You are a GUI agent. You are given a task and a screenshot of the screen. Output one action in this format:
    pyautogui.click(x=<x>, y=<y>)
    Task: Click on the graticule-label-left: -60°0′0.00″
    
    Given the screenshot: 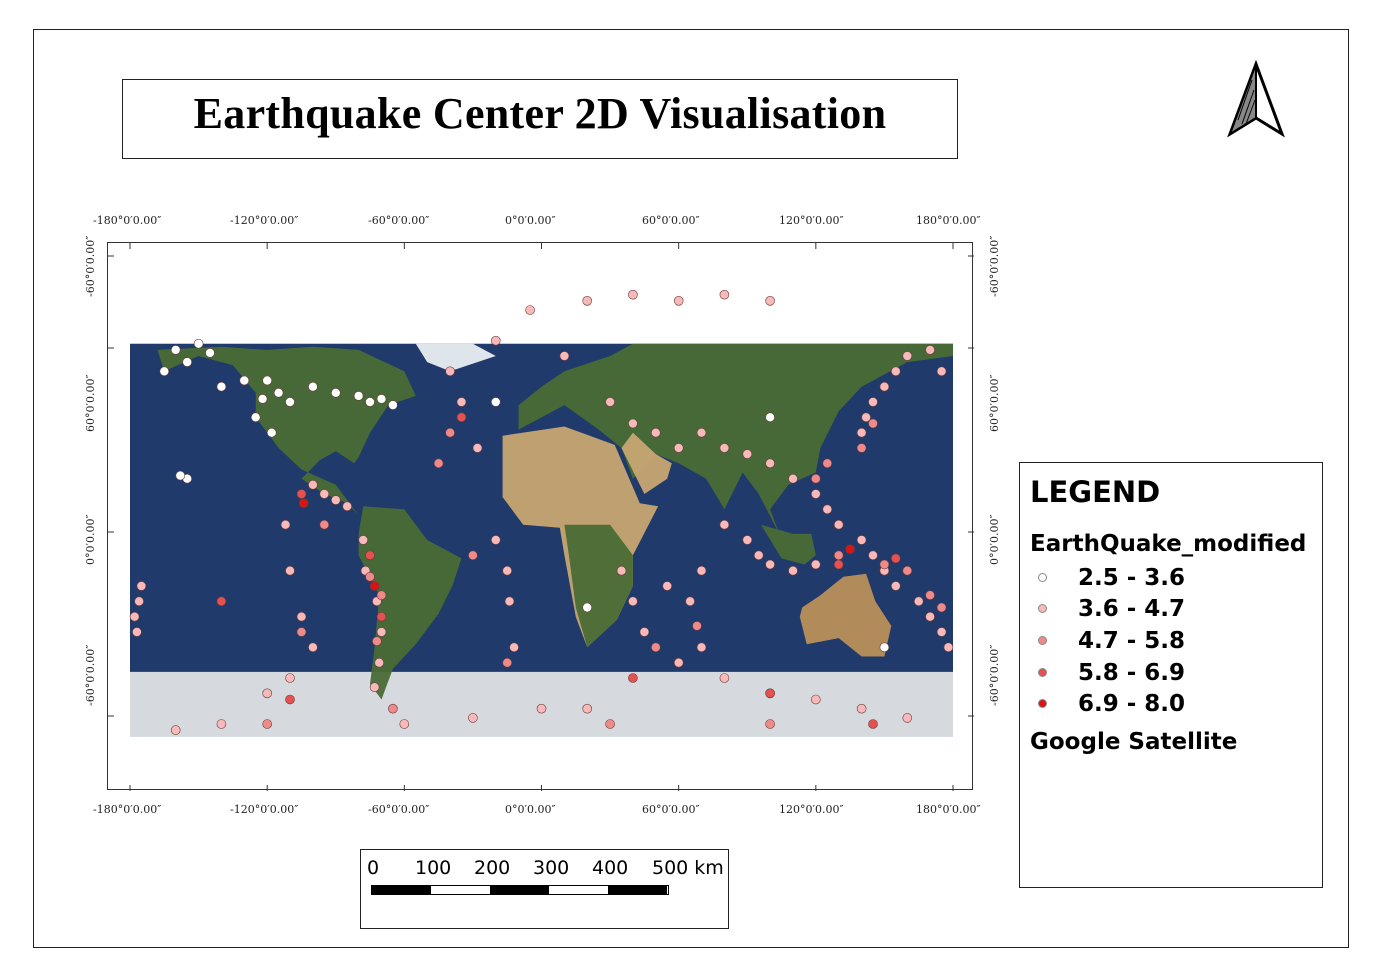 What is the action you would take?
    pyautogui.click(x=90, y=266)
    